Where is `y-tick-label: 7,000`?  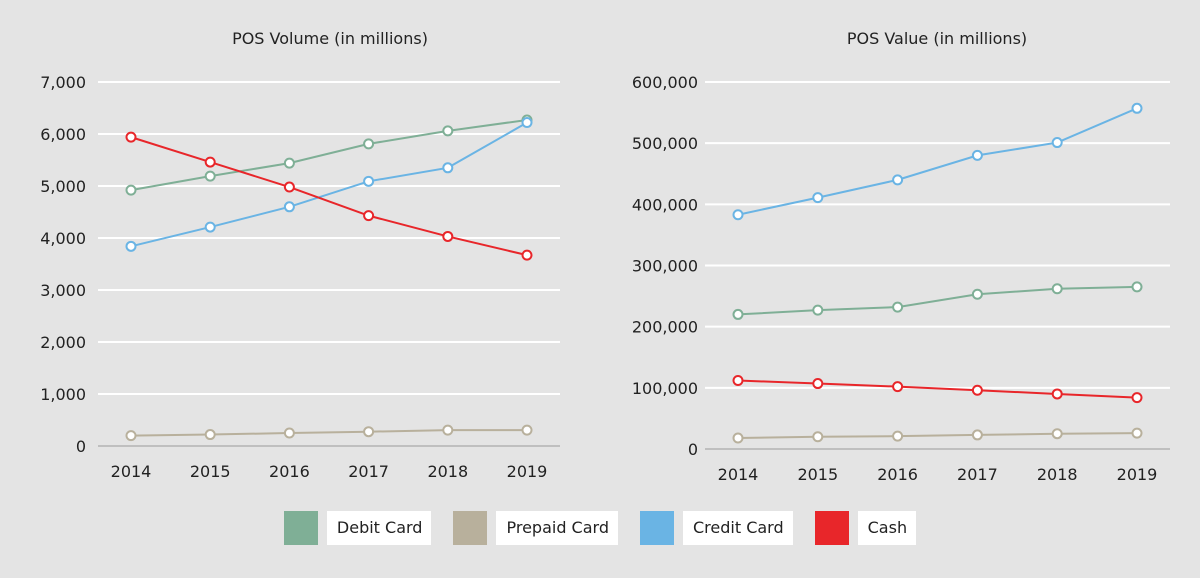 y-tick-label: 7,000 is located at coordinates (63, 82).